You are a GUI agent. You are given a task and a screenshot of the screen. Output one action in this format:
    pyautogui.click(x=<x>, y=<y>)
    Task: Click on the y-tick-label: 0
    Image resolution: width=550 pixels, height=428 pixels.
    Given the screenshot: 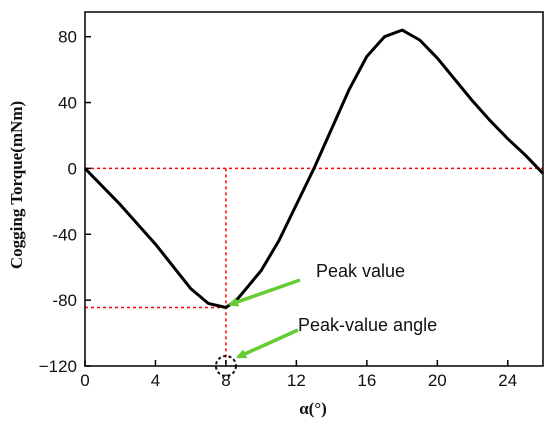 What is the action you would take?
    pyautogui.click(x=72, y=168)
    